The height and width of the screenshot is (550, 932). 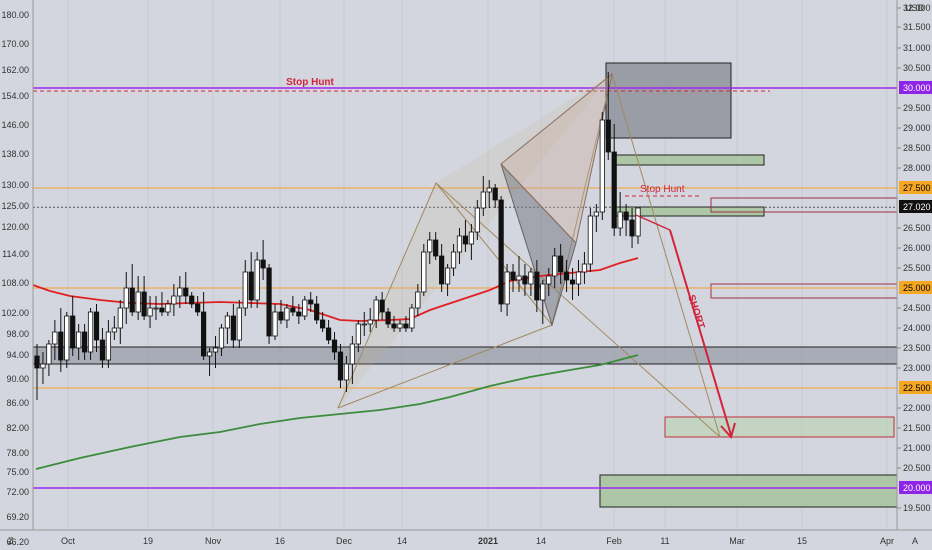 I want to click on z-button: Z, so click(x=11, y=541).